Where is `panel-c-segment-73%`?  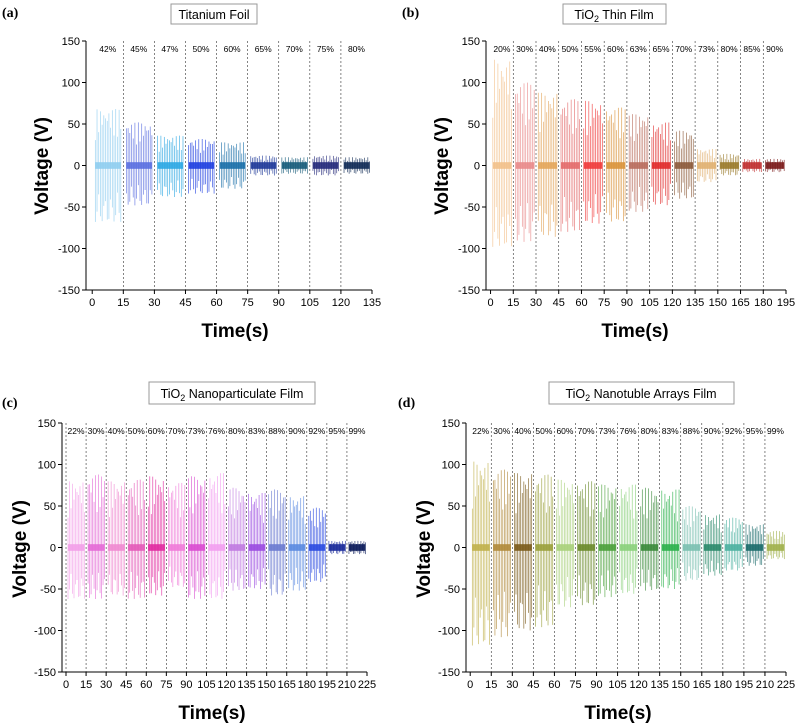 panel-c-segment-73% is located at coordinates (197, 537).